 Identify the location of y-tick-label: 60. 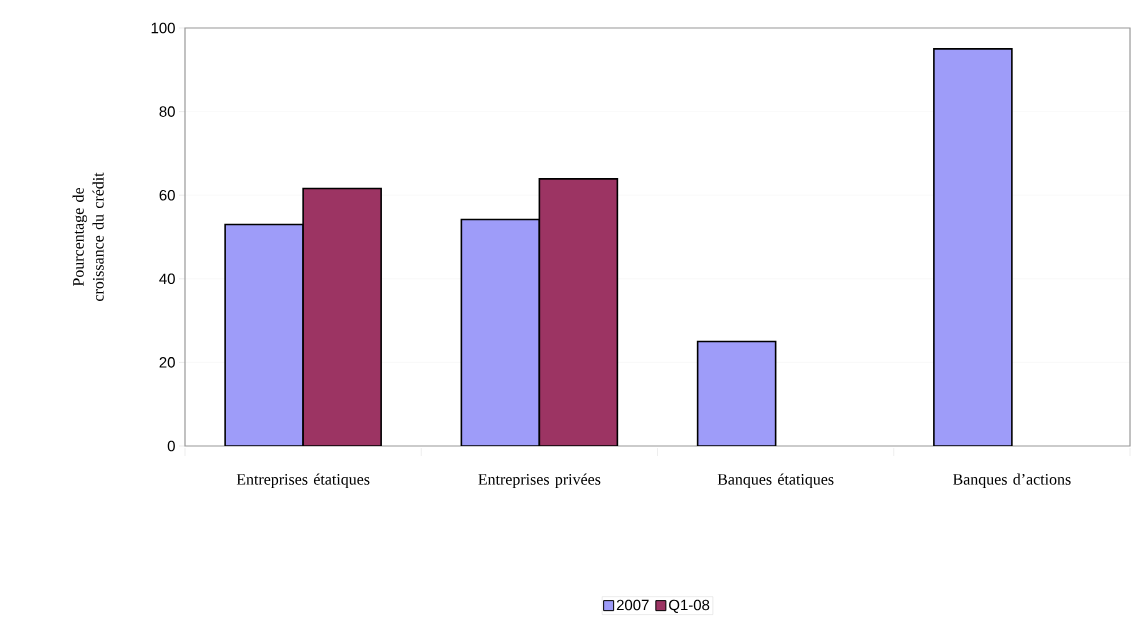
(167, 195).